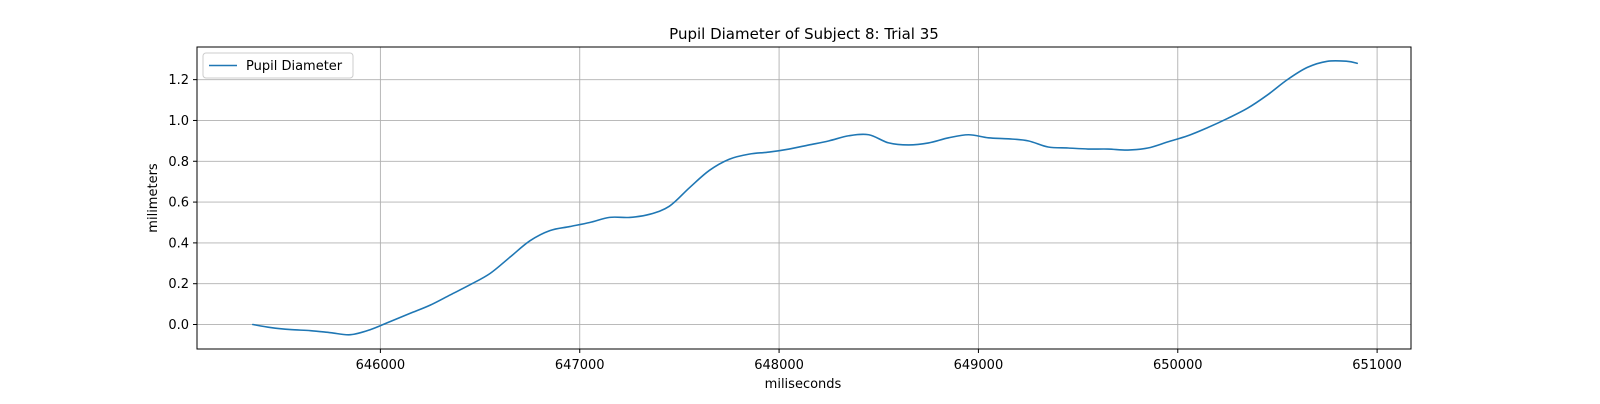 Image resolution: width=1600 pixels, height=404 pixels. I want to click on x-tick-label: 648000, so click(779, 365).